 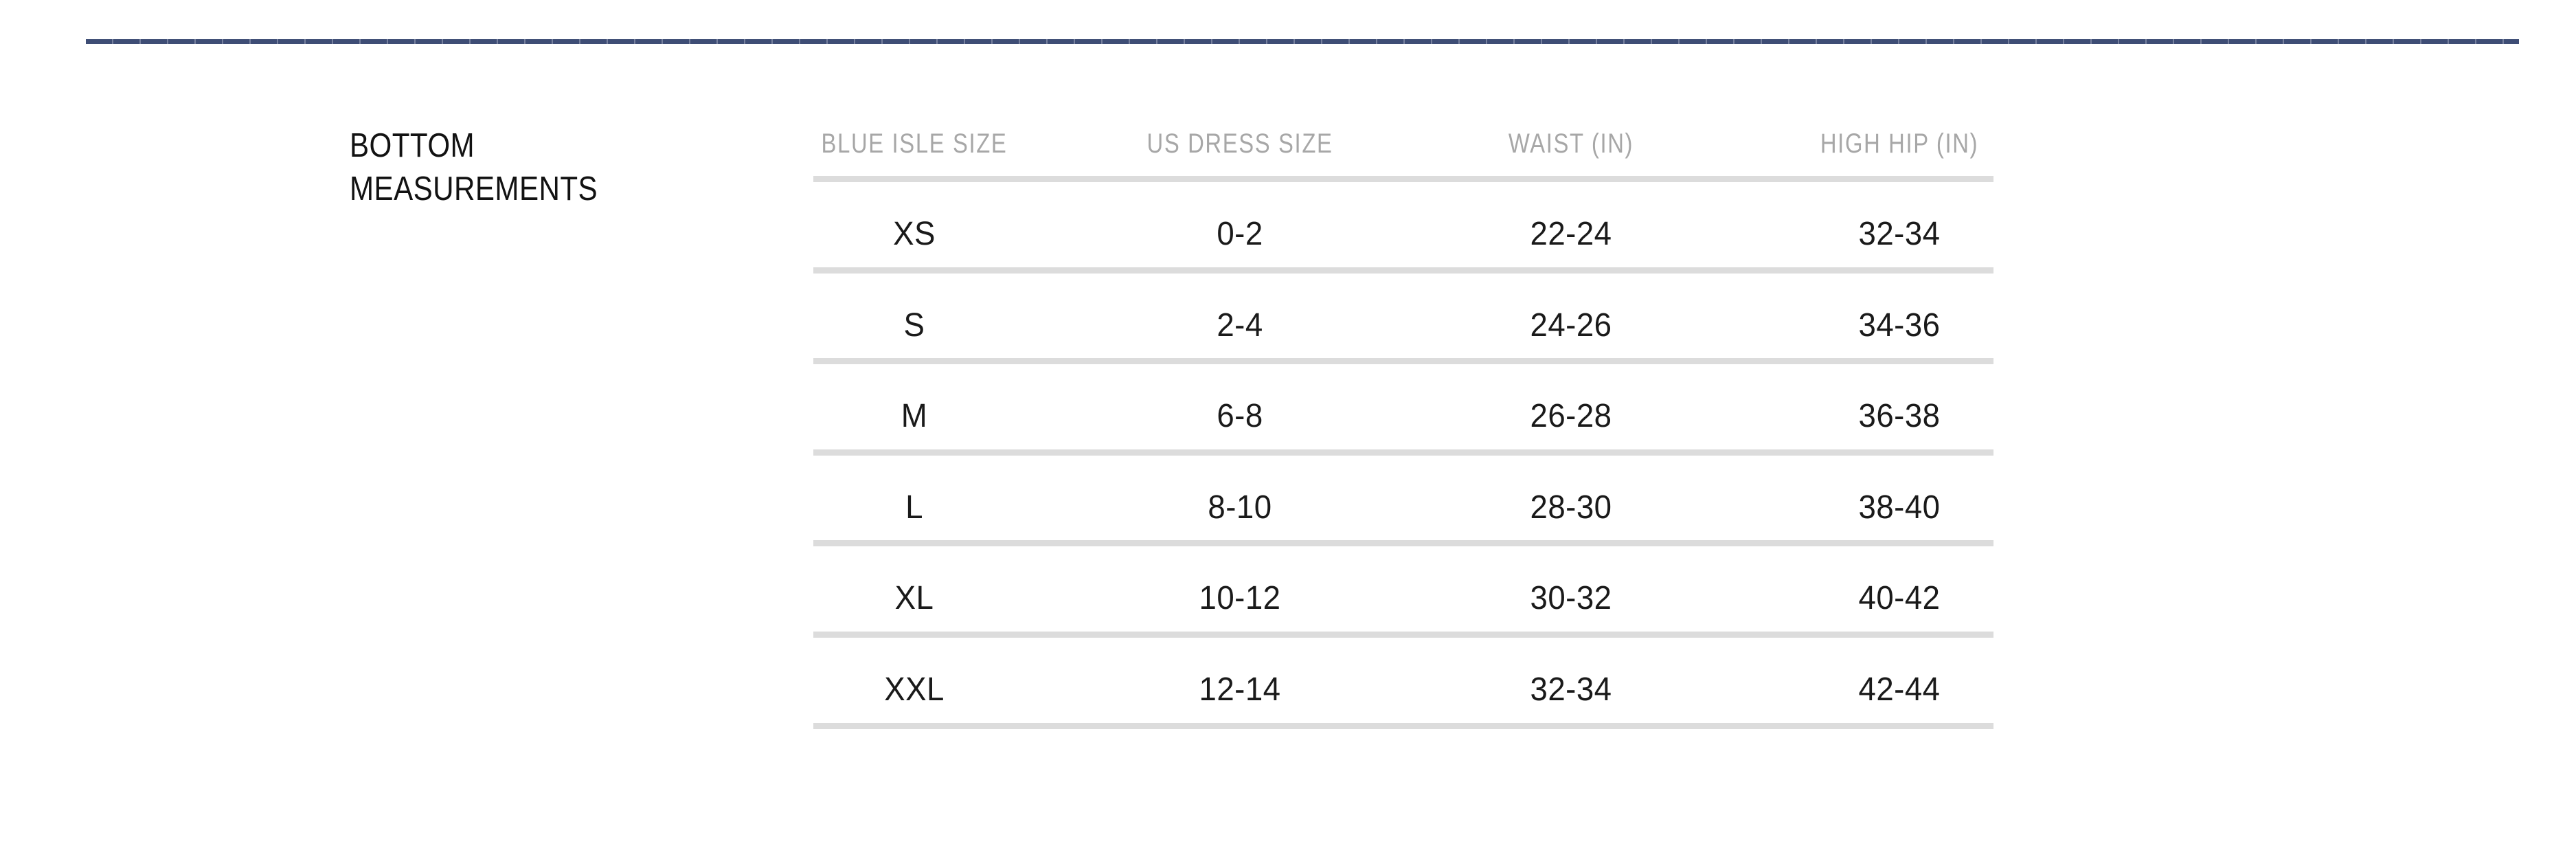 I want to click on us-dress-size-cell: 12-14, so click(x=1240, y=689).